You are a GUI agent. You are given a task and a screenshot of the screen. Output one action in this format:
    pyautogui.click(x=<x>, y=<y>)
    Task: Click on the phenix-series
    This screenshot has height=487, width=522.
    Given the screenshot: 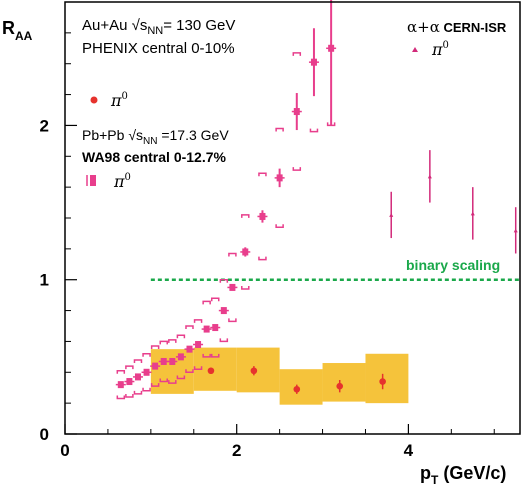 What is the action you would take?
    pyautogui.click(x=296, y=380)
    